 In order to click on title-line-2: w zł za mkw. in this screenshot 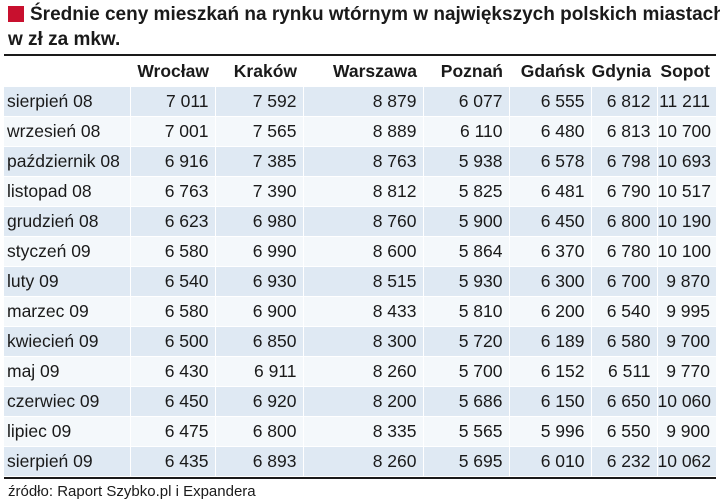, I will do `click(361, 39)`.